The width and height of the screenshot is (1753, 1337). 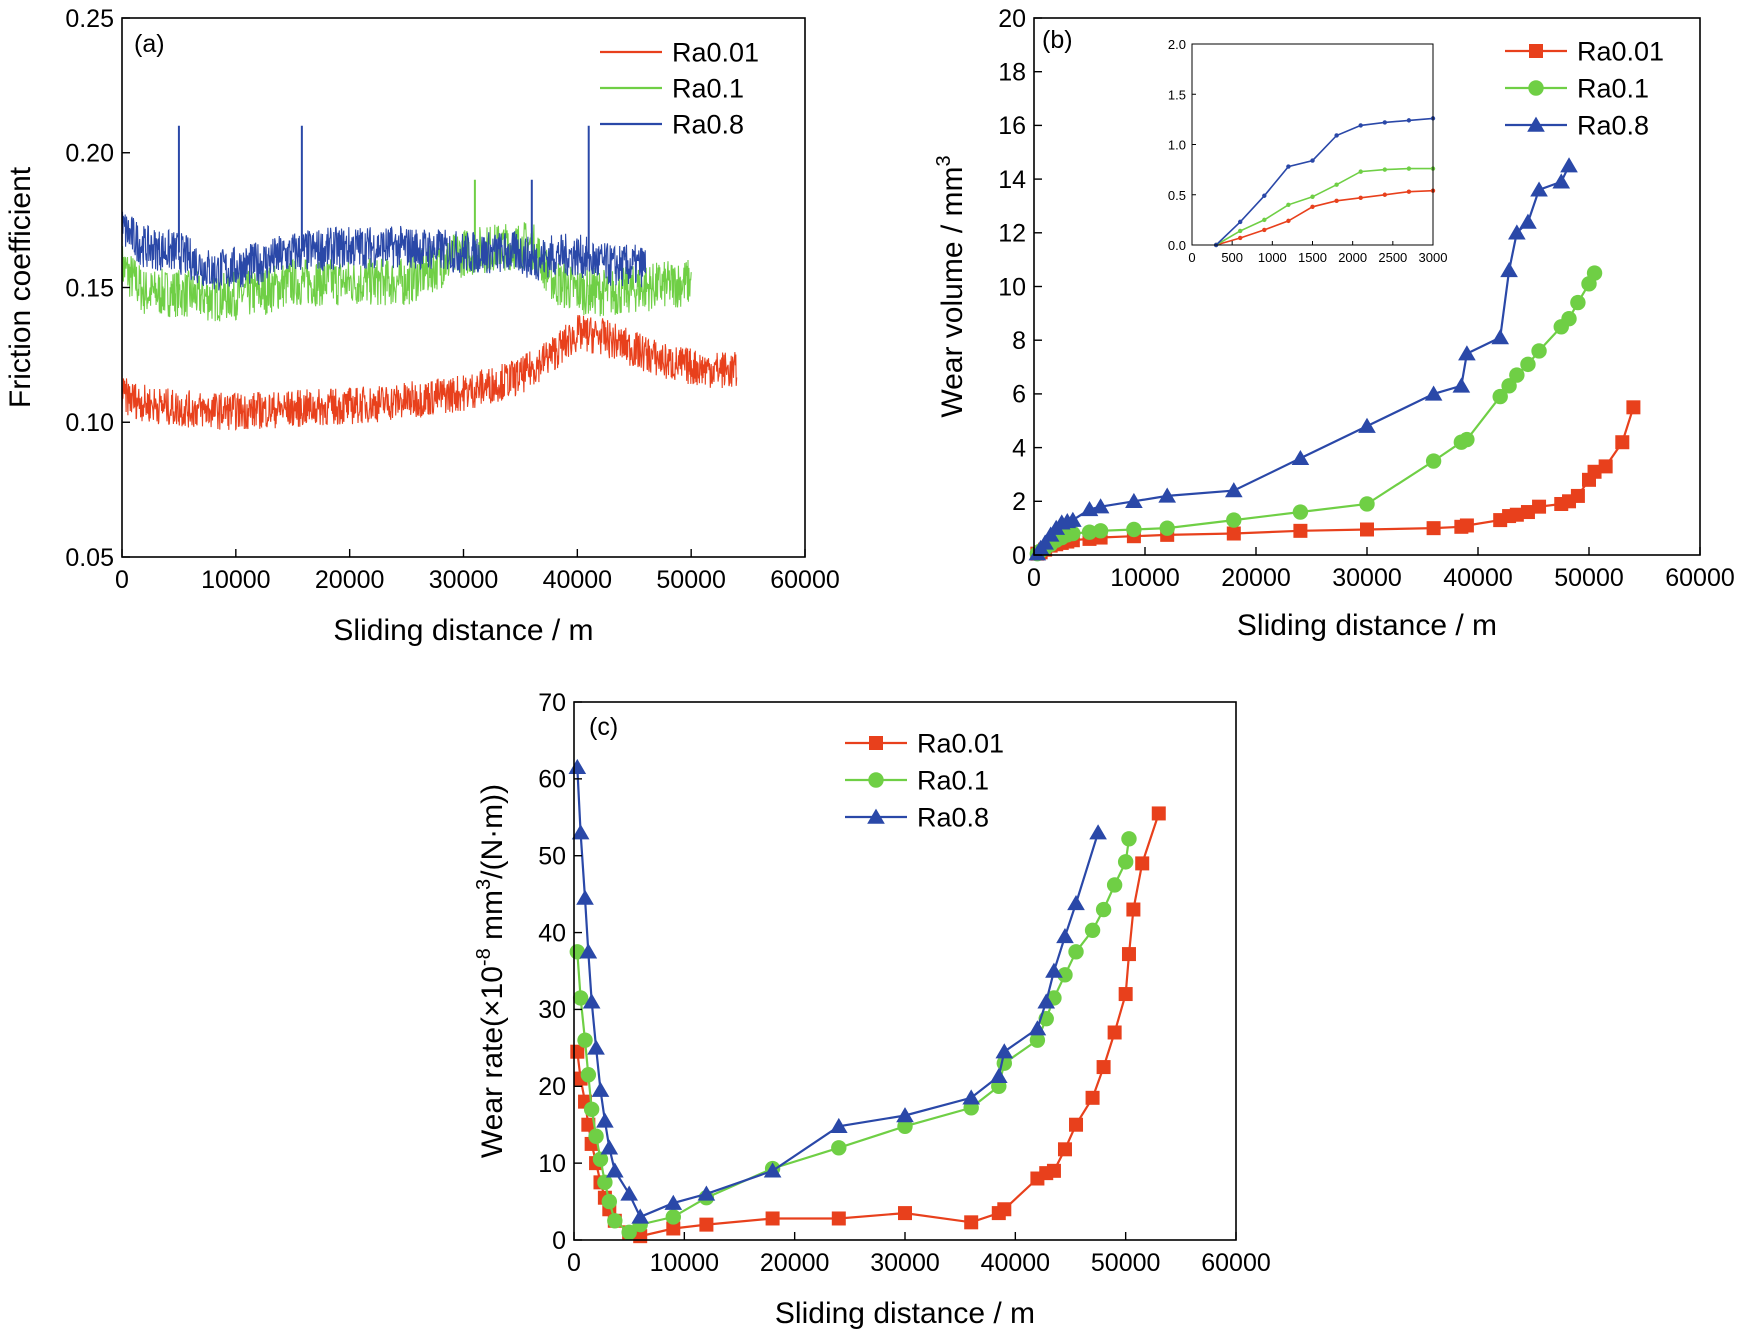 I want to click on y-axis-label-text: Wear rate(×10, so click(x=492, y=1062).